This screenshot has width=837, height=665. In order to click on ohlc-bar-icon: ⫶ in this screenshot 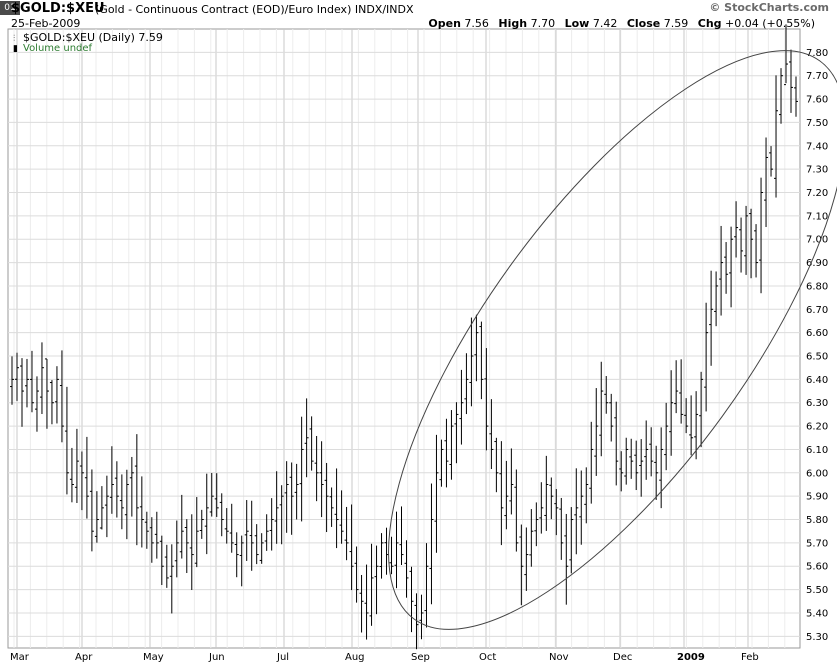, I will do `click(14, 39)`.